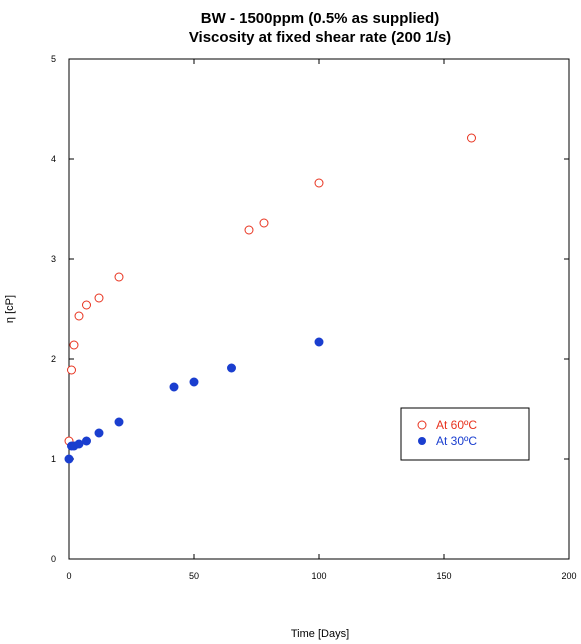 This screenshot has width=581, height=644. I want to click on legend-marker-60c, so click(422, 425).